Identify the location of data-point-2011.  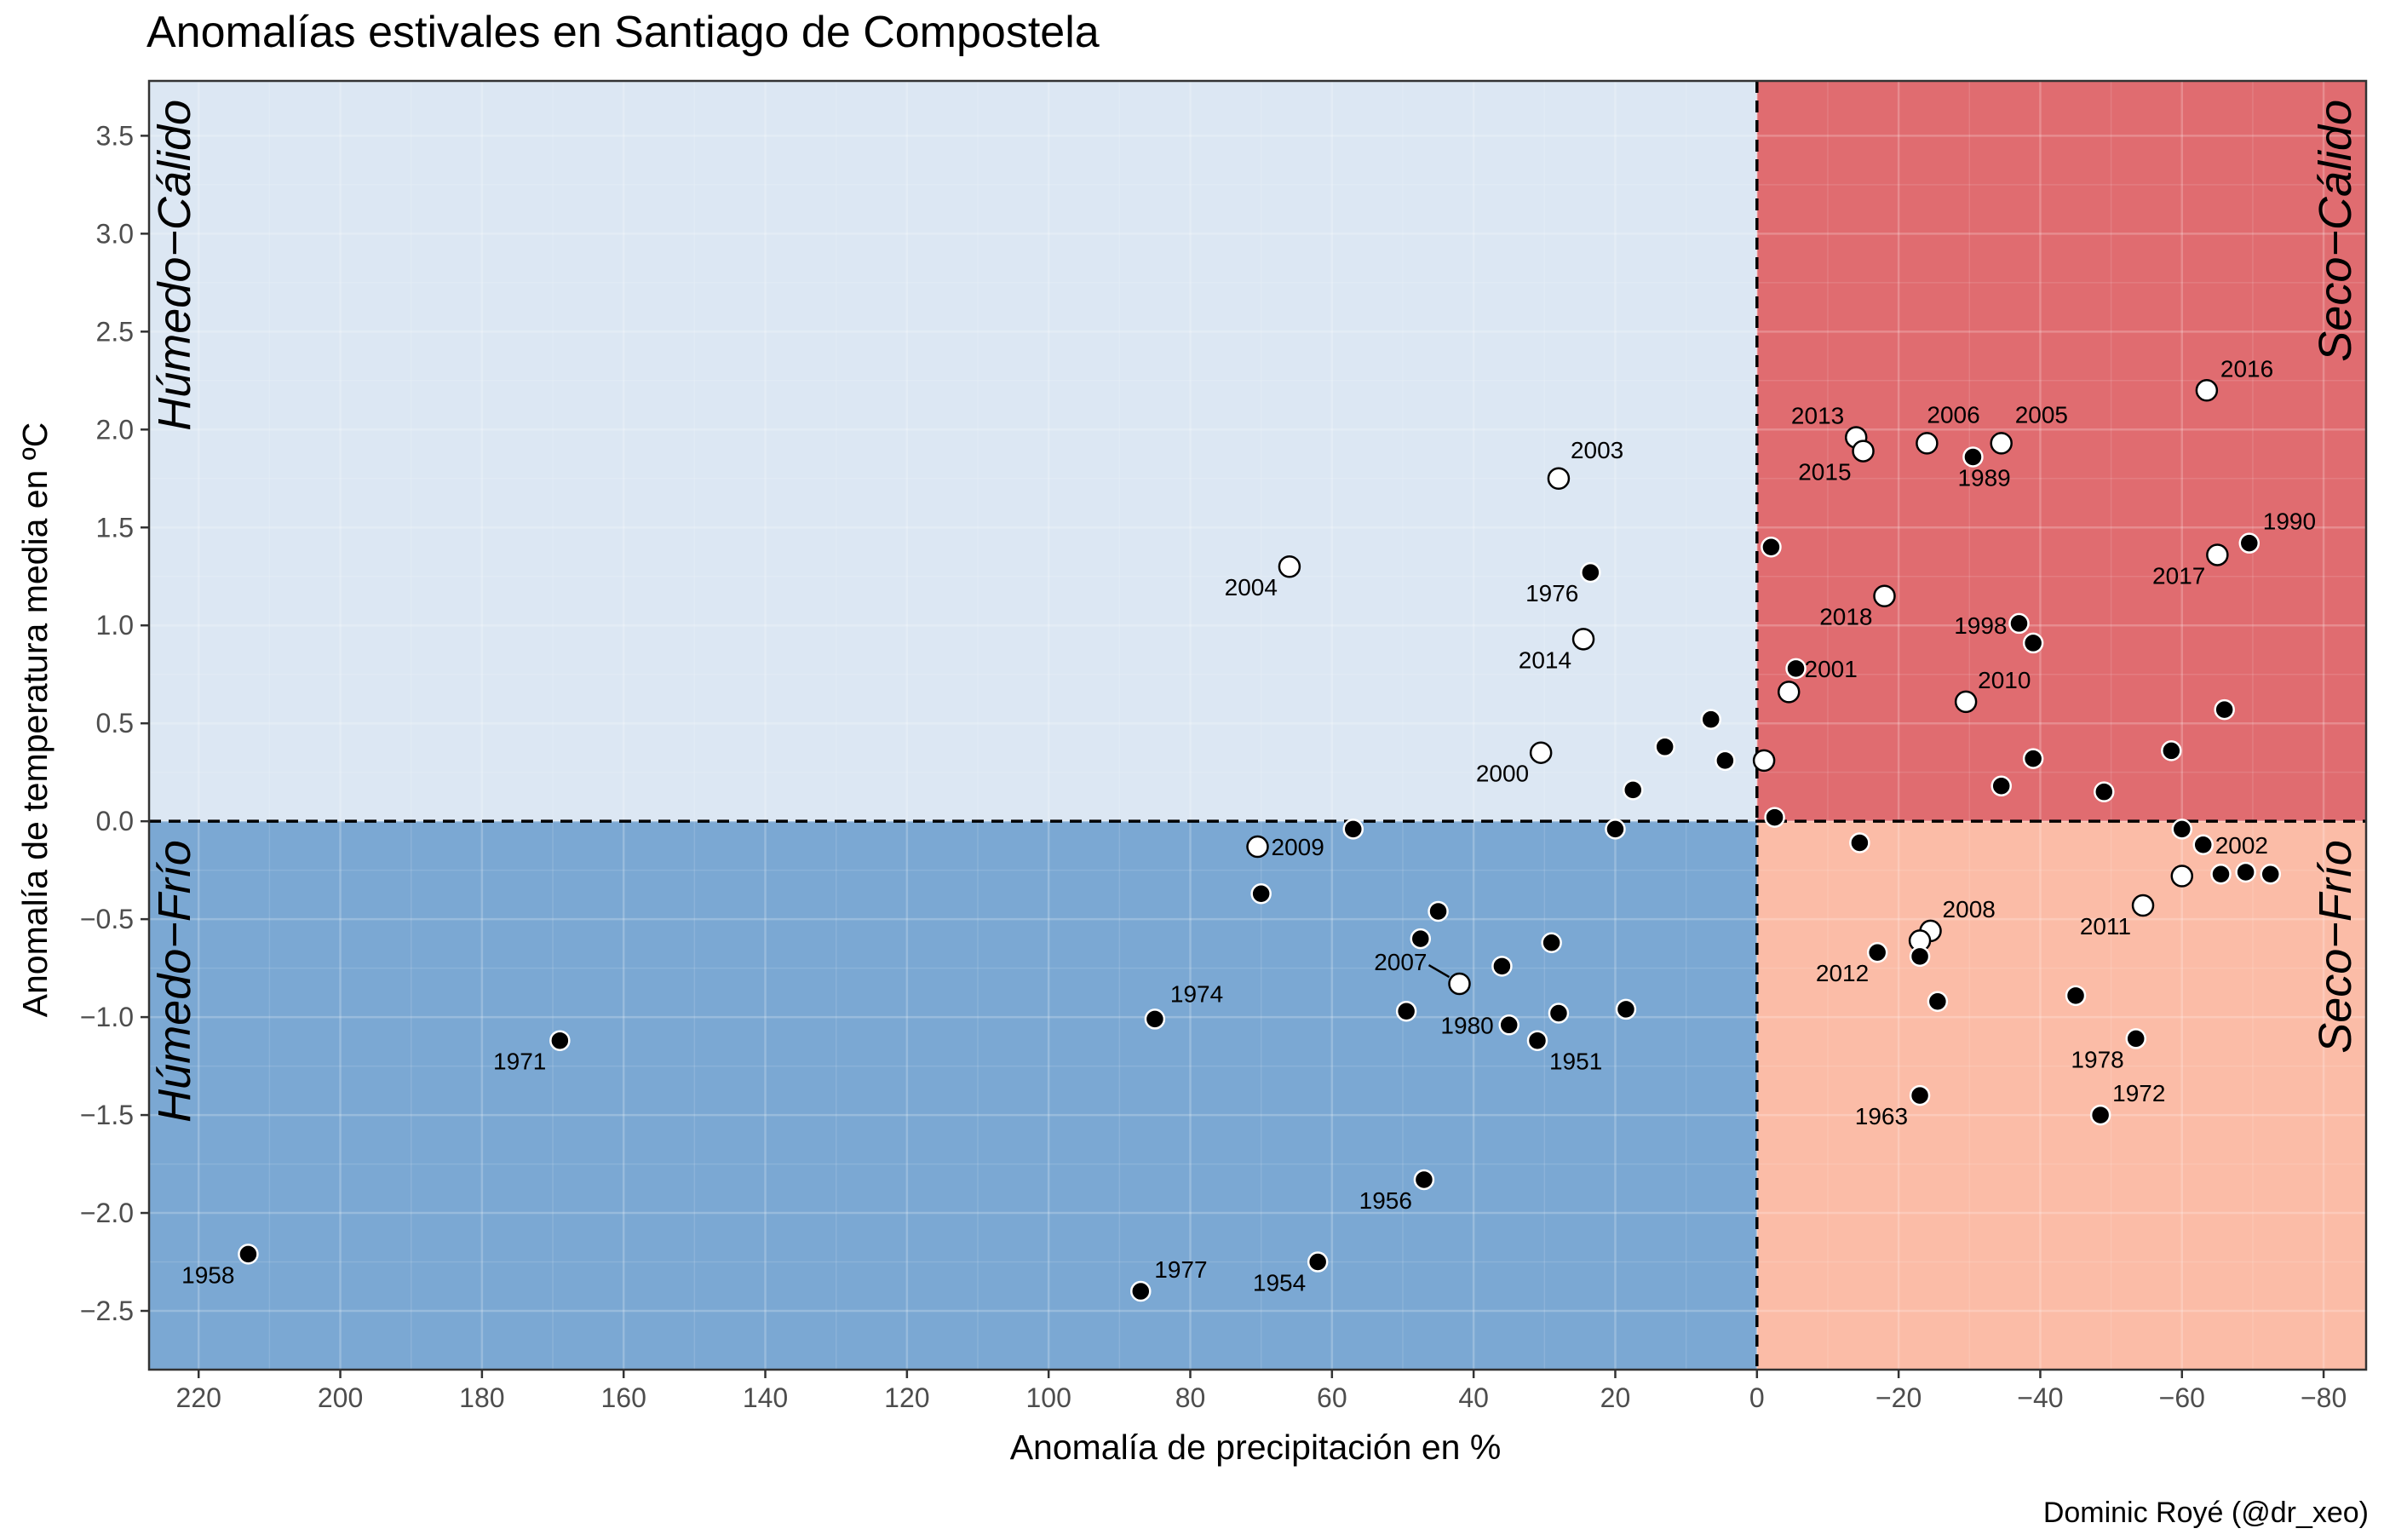
(2143, 905).